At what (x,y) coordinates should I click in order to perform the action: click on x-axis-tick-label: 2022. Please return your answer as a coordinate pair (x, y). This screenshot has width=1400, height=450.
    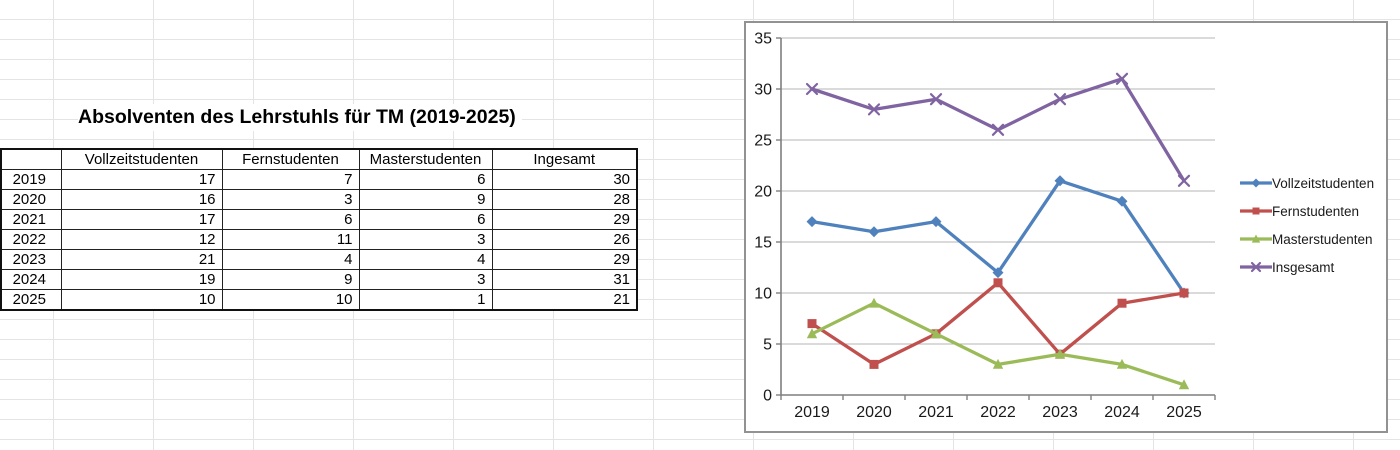
    Looking at the image, I should click on (998, 412).